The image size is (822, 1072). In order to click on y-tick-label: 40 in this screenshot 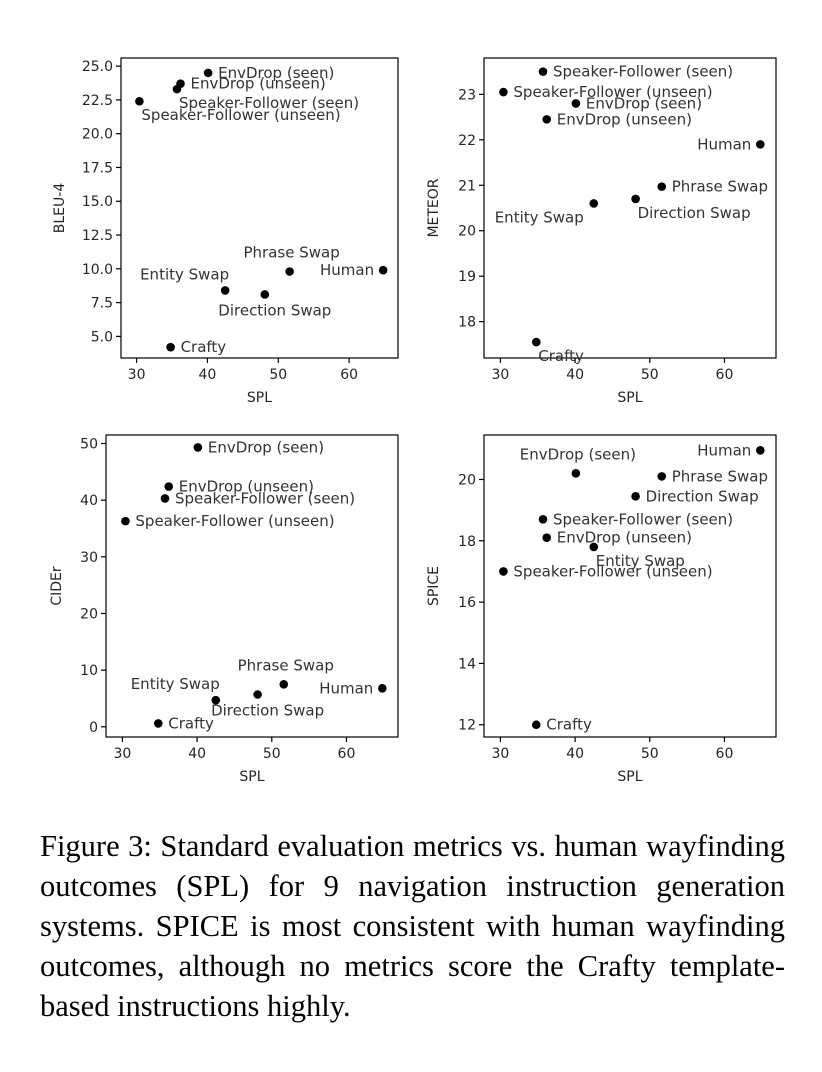, I will do `click(89, 501)`.